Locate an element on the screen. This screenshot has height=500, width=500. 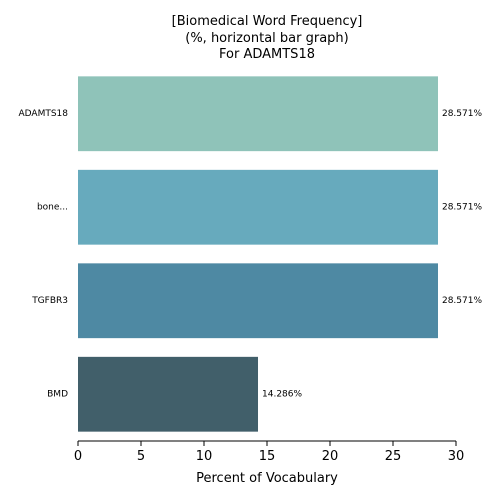
x-tick-label: 10 is located at coordinates (204, 456).